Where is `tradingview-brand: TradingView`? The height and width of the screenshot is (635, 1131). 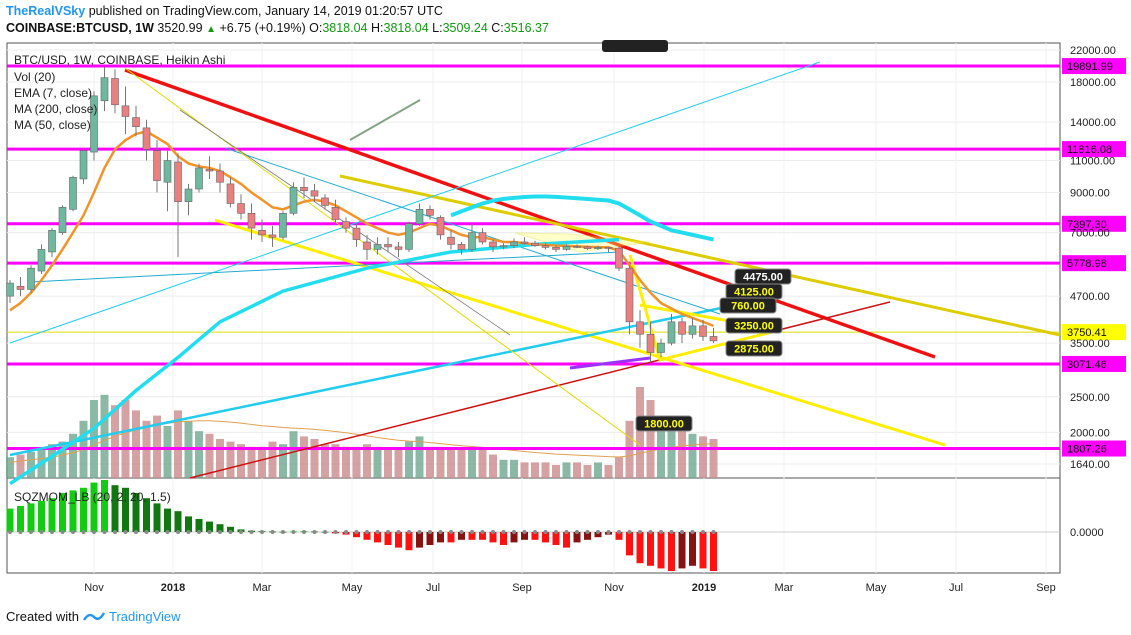
tradingview-brand: TradingView is located at coordinates (144, 616).